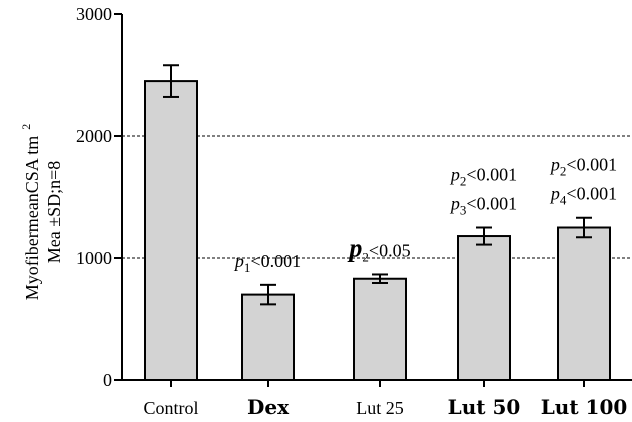 The image size is (632, 422). Describe the element at coordinates (94, 197) in the screenshot. I see `y-tick-labels: 0 1000 2000 3000` at that location.